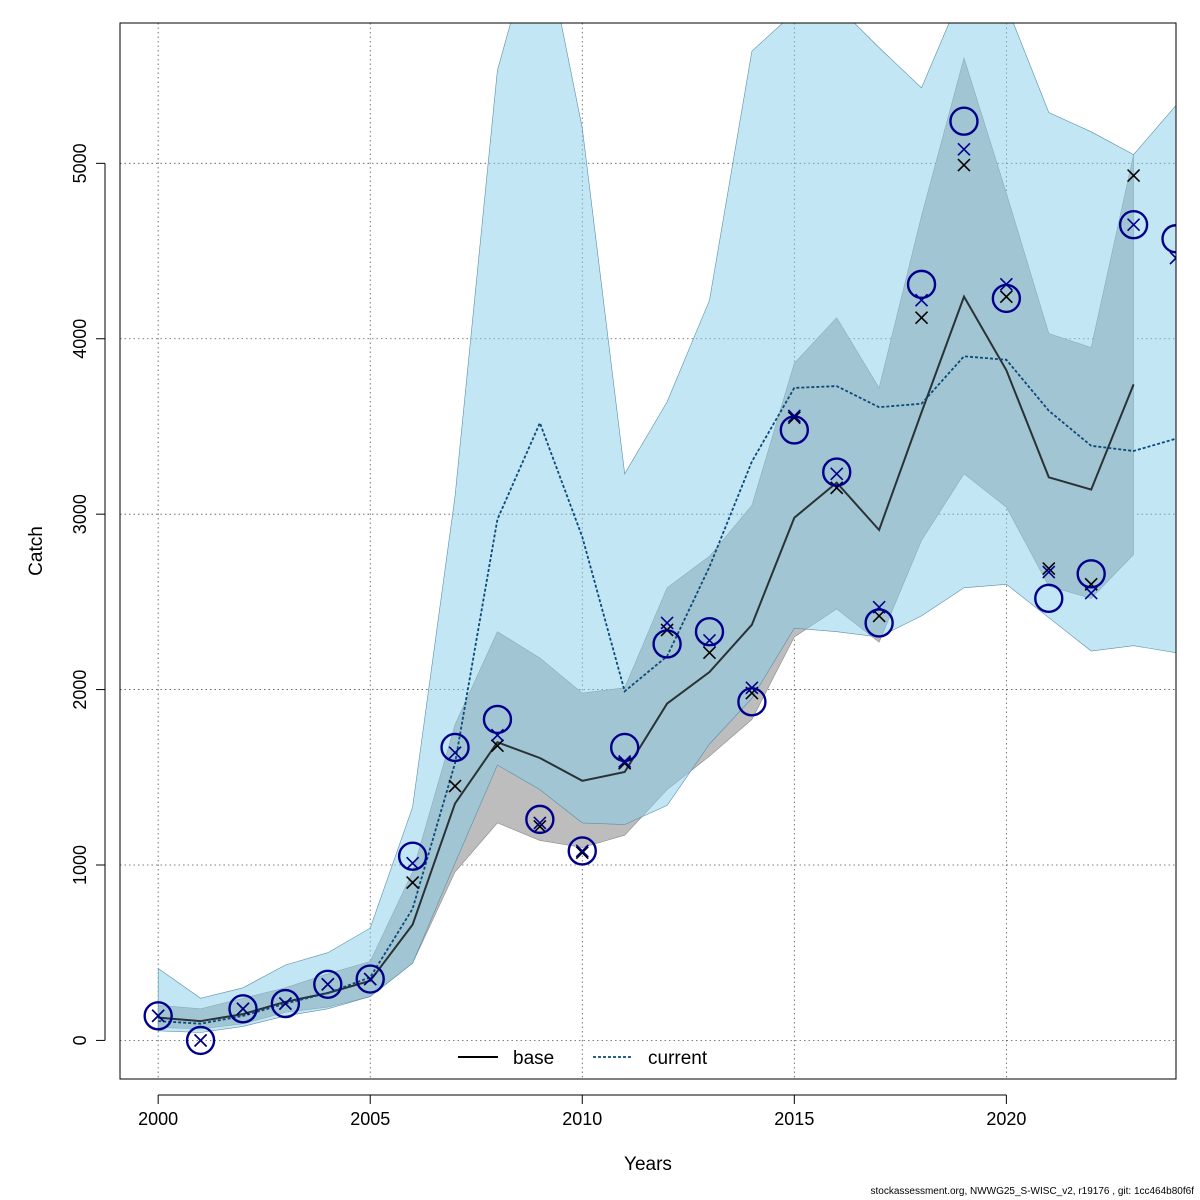 This screenshot has height=1200, width=1200. I want to click on current-cross-2009, so click(540, 823).